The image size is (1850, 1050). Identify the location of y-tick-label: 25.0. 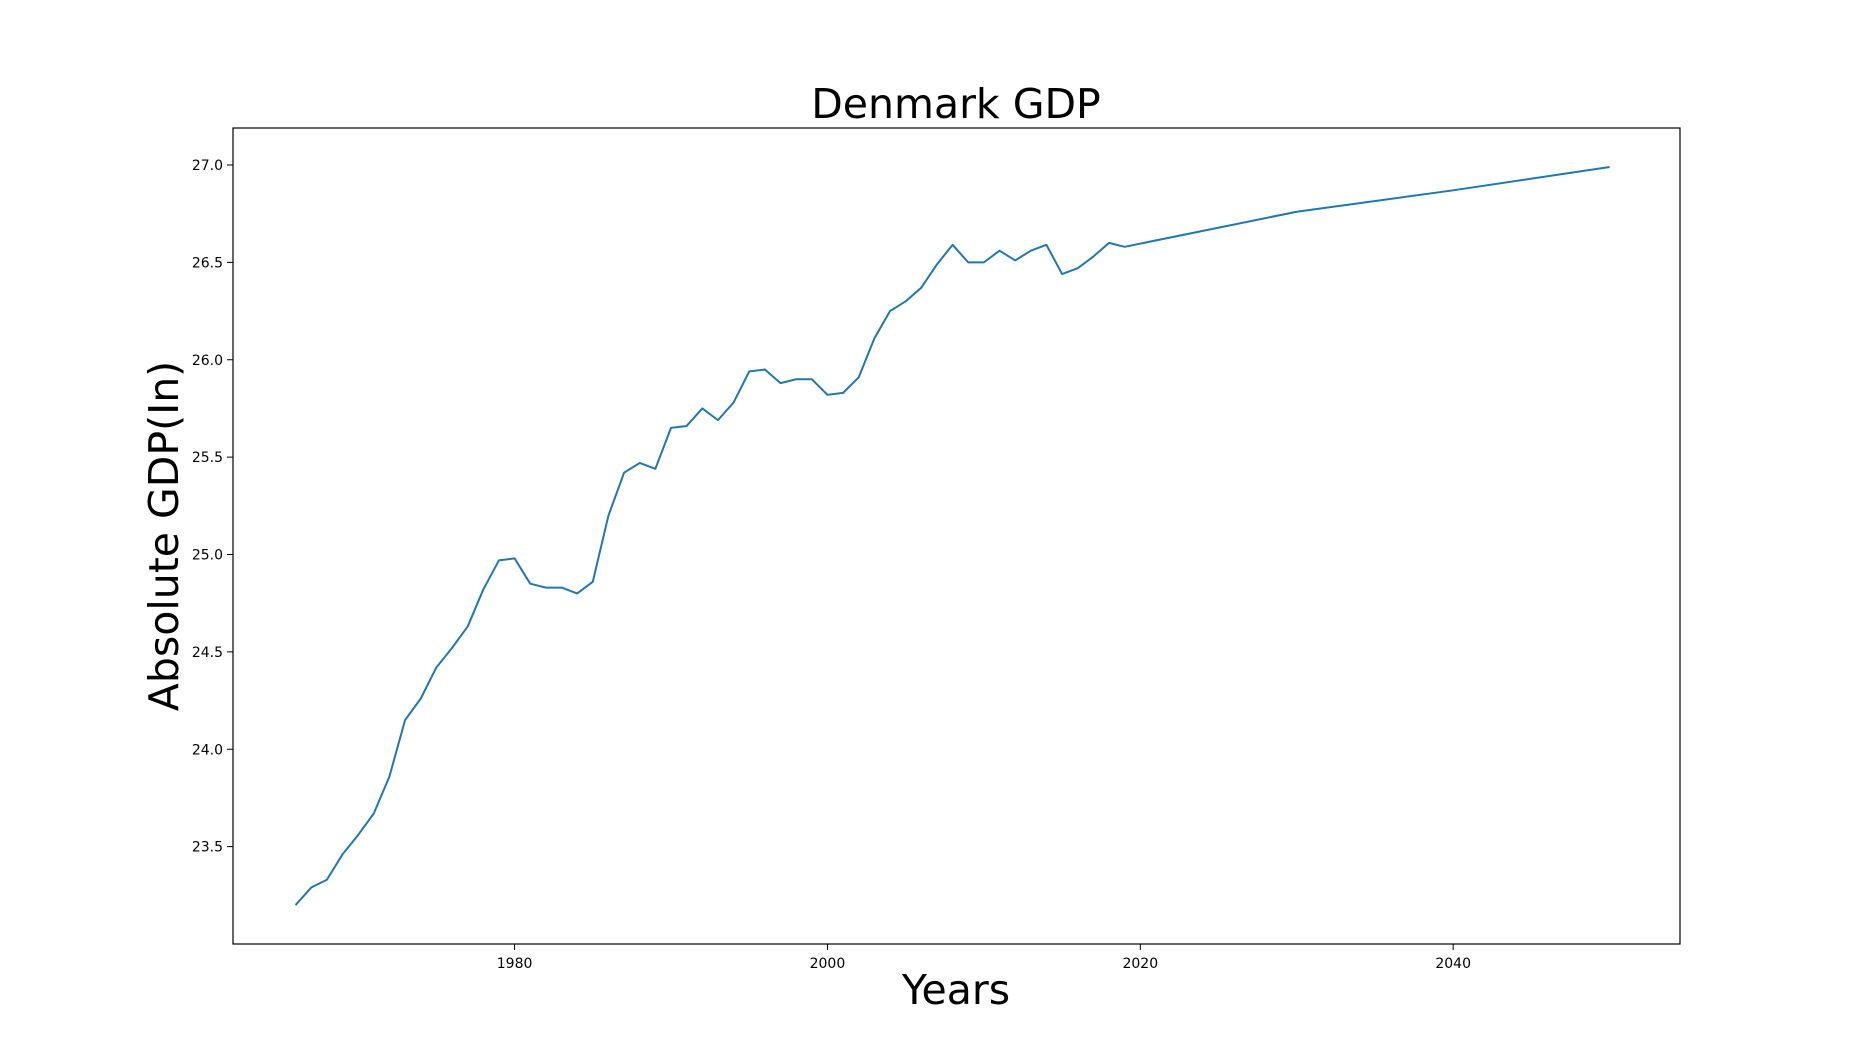
(207, 556).